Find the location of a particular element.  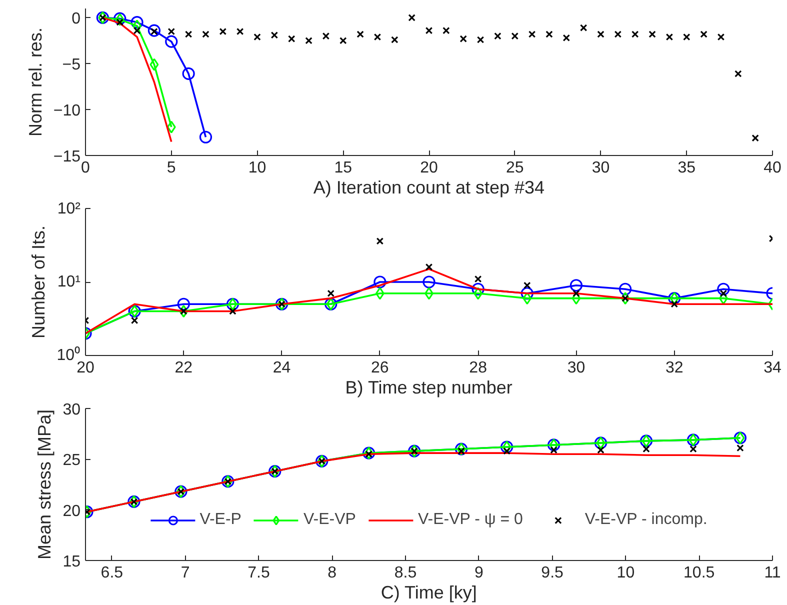

legend-label: V-E-P is located at coordinates (221, 520).